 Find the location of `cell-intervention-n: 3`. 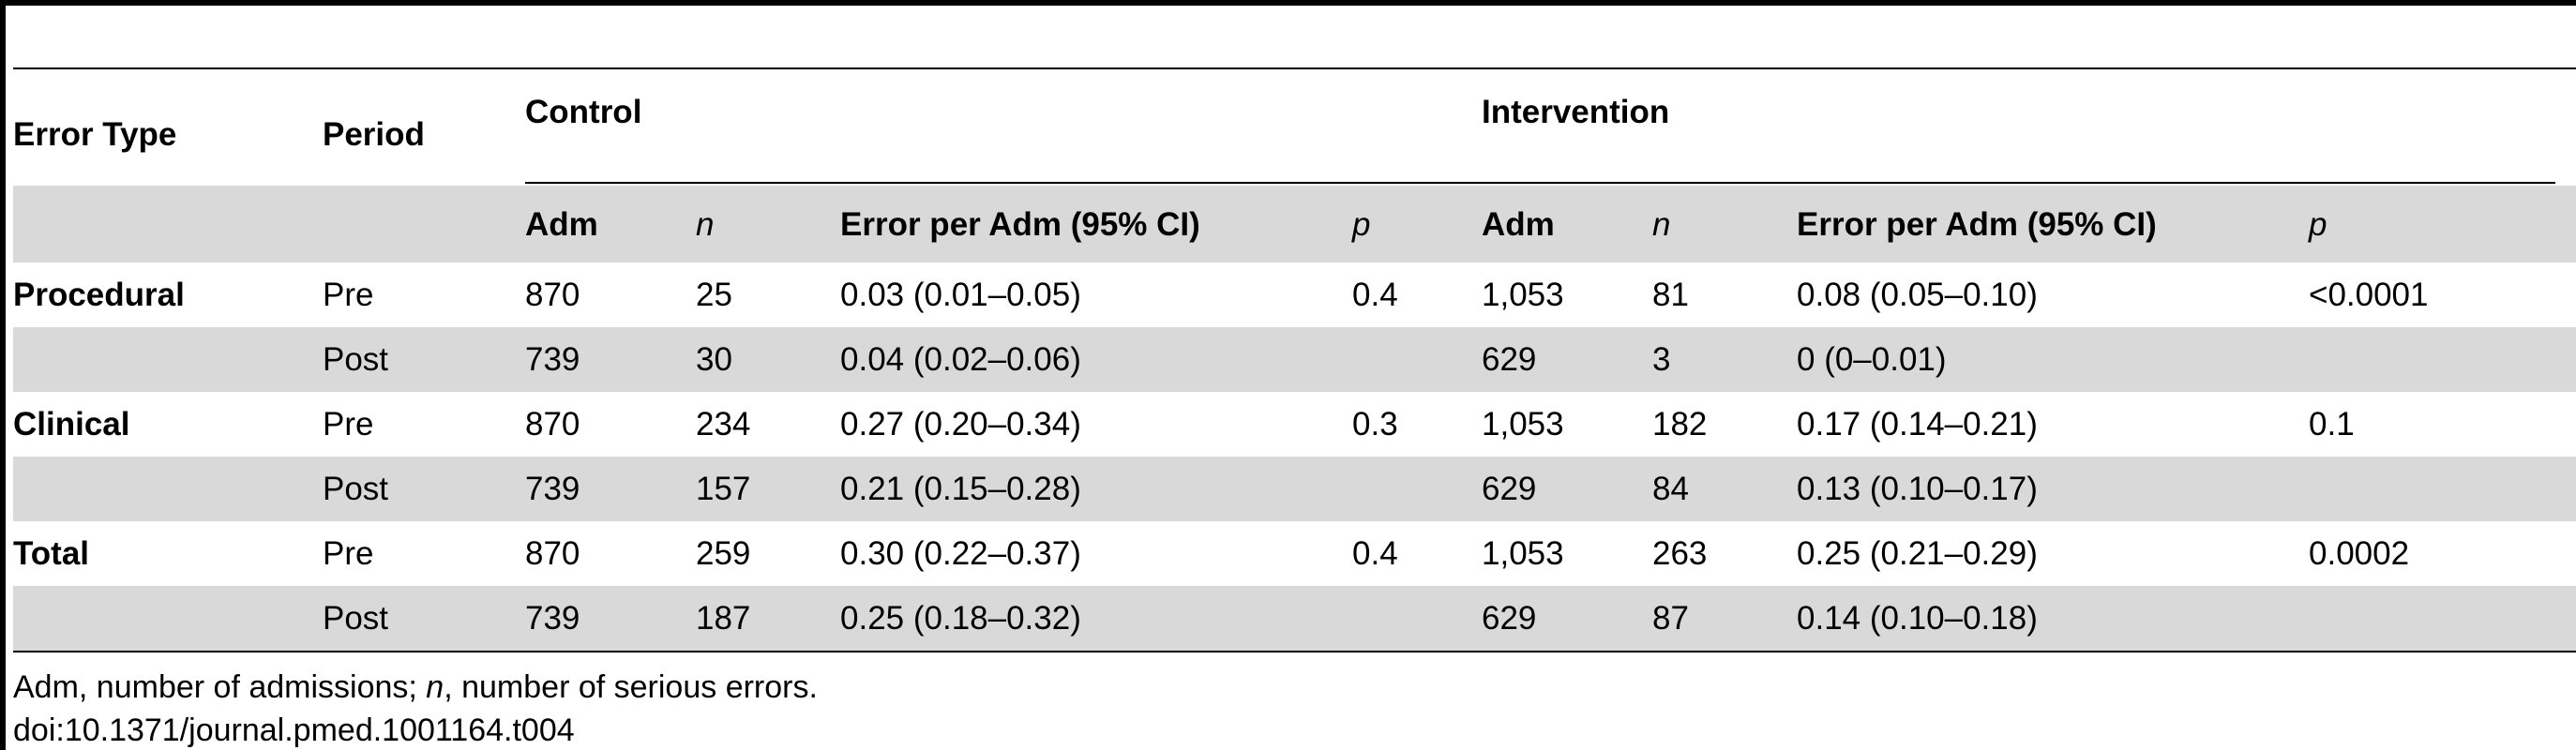

cell-intervention-n: 3 is located at coordinates (1724, 359).